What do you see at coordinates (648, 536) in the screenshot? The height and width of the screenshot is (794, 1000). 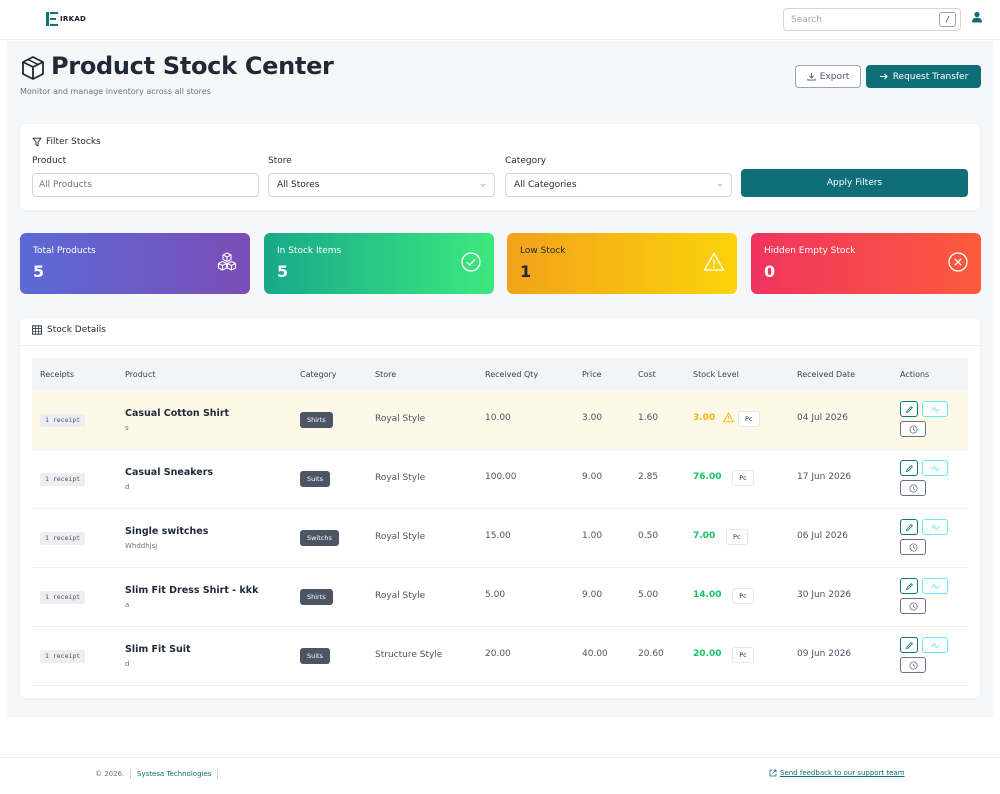 I see `cost-cell: 0.50` at bounding box center [648, 536].